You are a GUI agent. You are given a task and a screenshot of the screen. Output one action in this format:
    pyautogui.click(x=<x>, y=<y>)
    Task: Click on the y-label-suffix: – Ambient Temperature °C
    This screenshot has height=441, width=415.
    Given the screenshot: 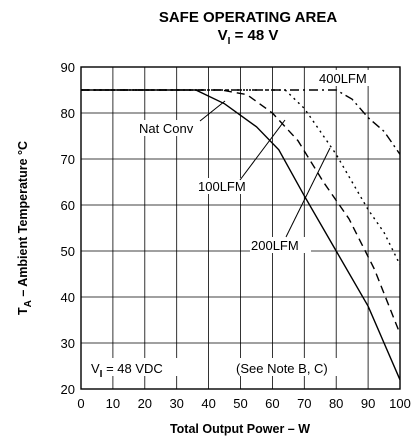 What is the action you would take?
    pyautogui.click(x=23, y=220)
    